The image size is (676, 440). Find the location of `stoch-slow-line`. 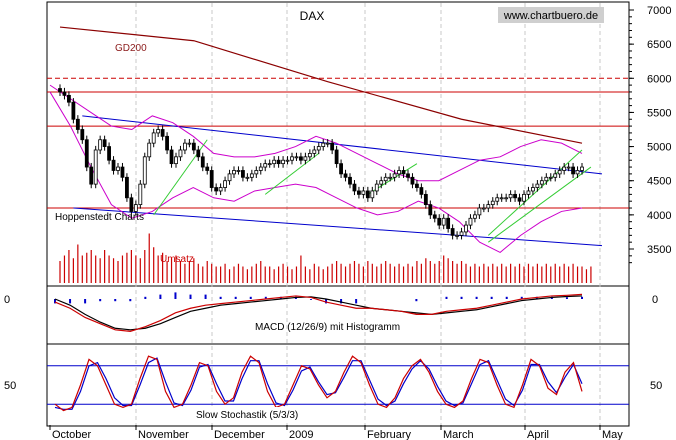

stoch-slow-line is located at coordinates (318, 383).